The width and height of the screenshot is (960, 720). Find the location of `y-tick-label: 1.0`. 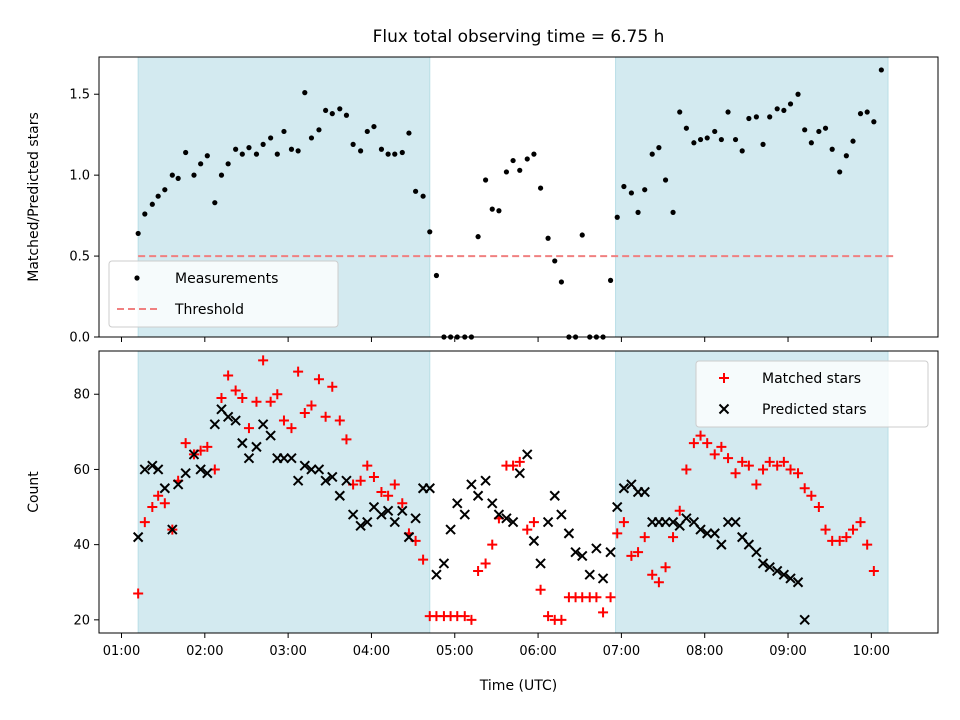

y-tick-label: 1.0 is located at coordinates (79, 176).